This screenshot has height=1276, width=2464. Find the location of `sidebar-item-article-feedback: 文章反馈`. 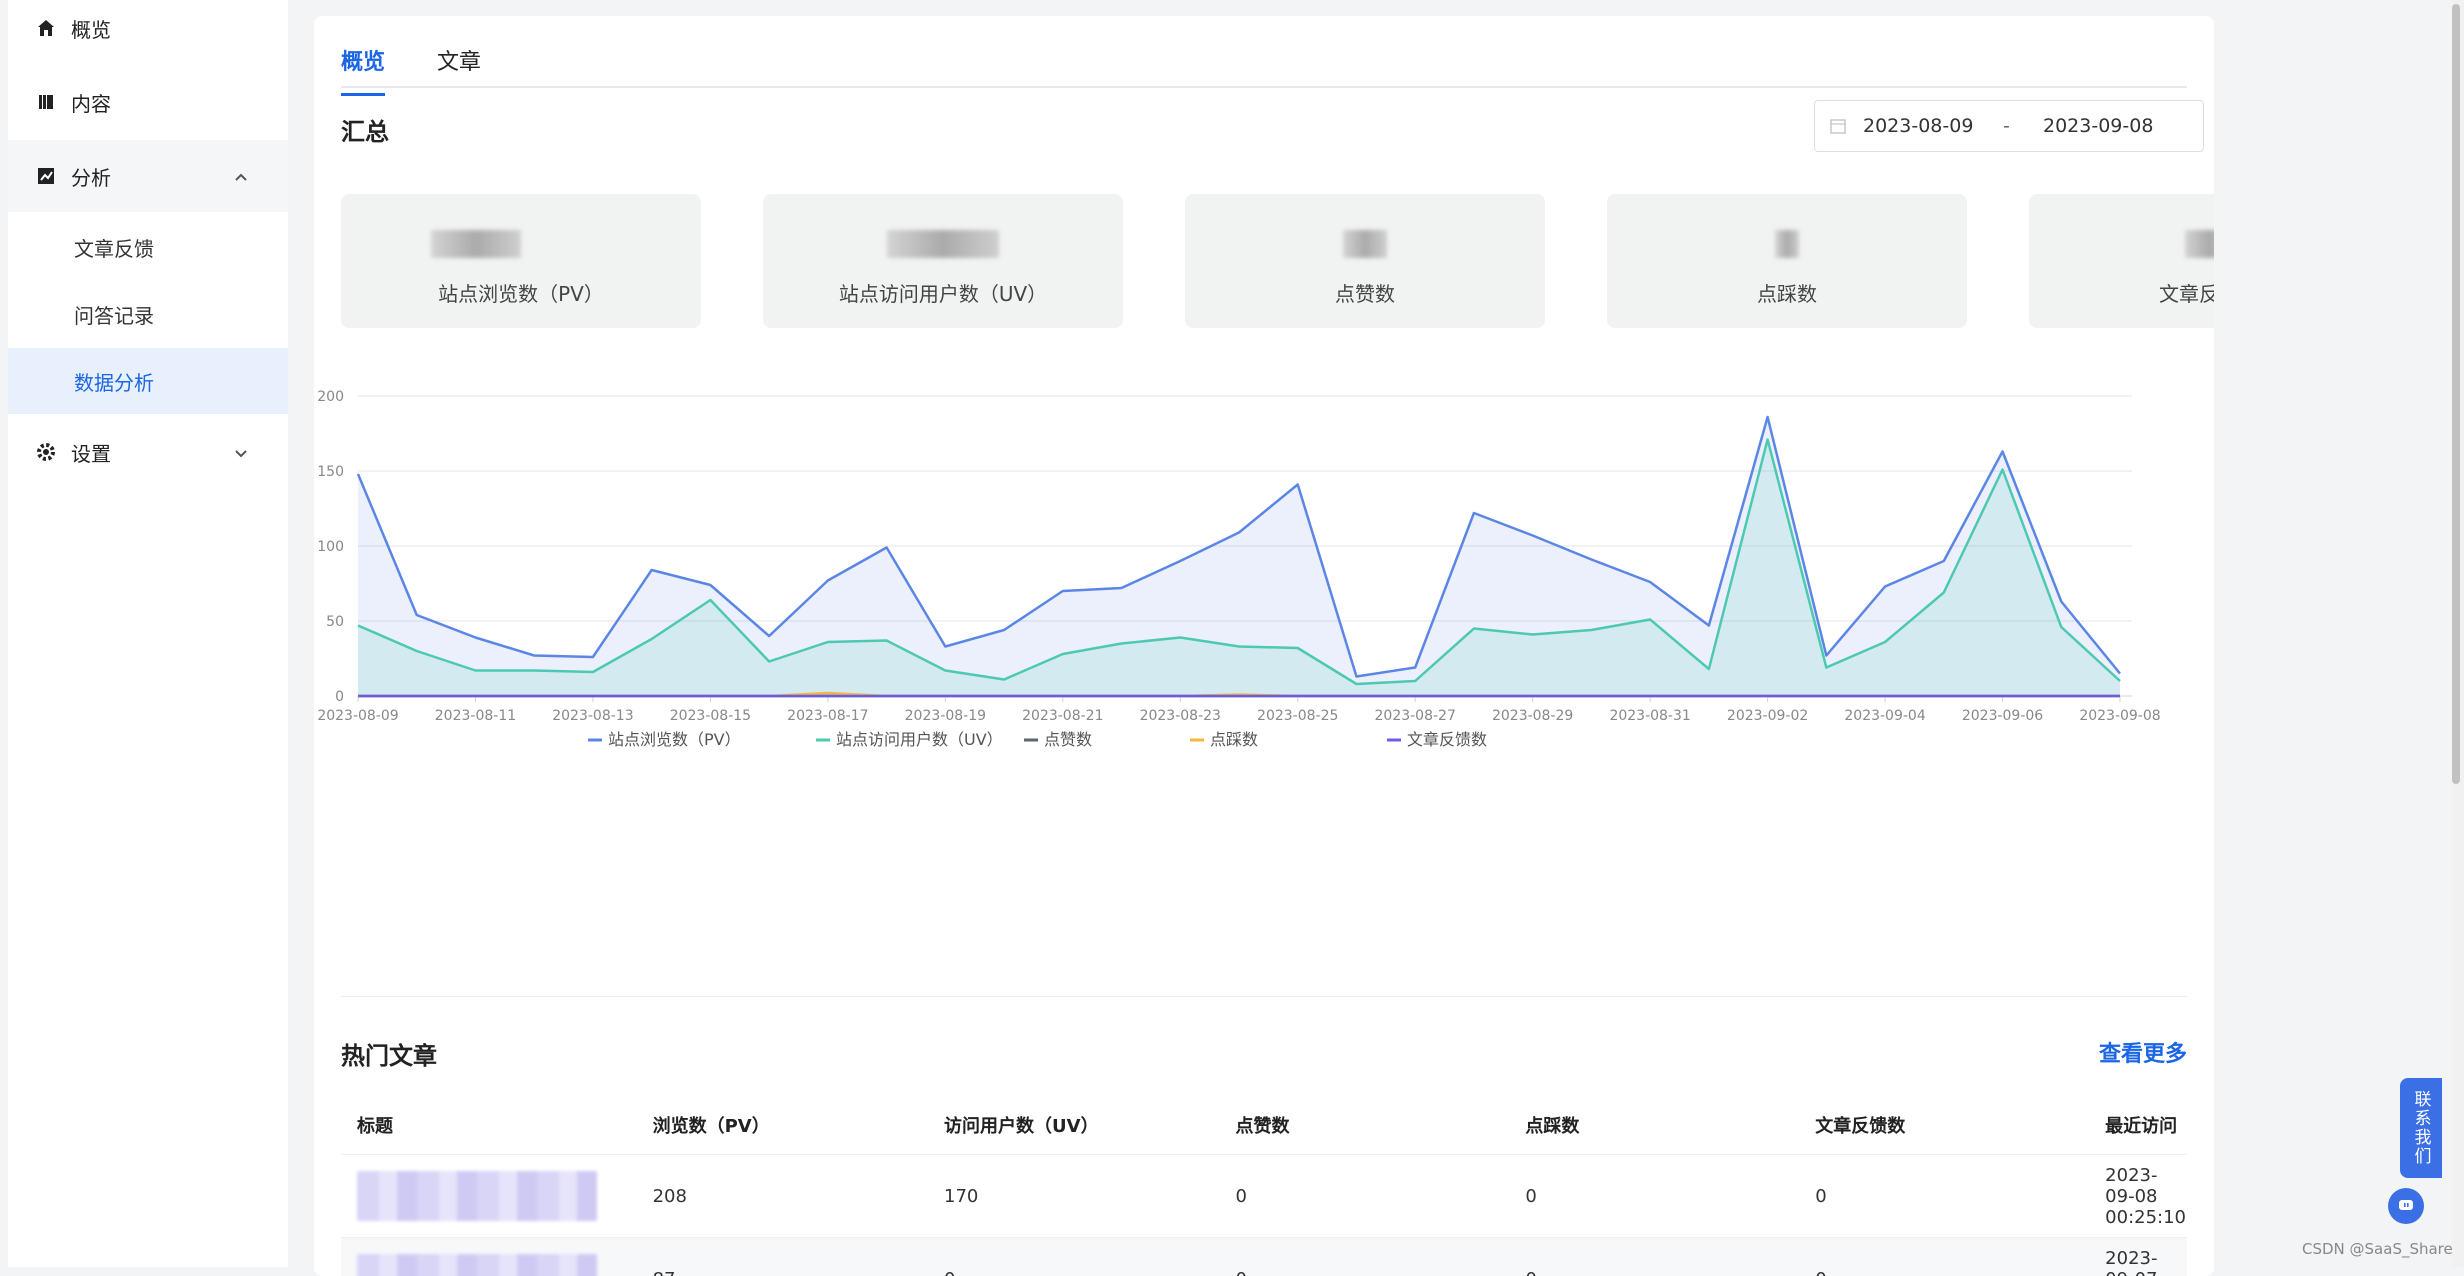

sidebar-item-article-feedback: 文章反馈 is located at coordinates (148, 247).